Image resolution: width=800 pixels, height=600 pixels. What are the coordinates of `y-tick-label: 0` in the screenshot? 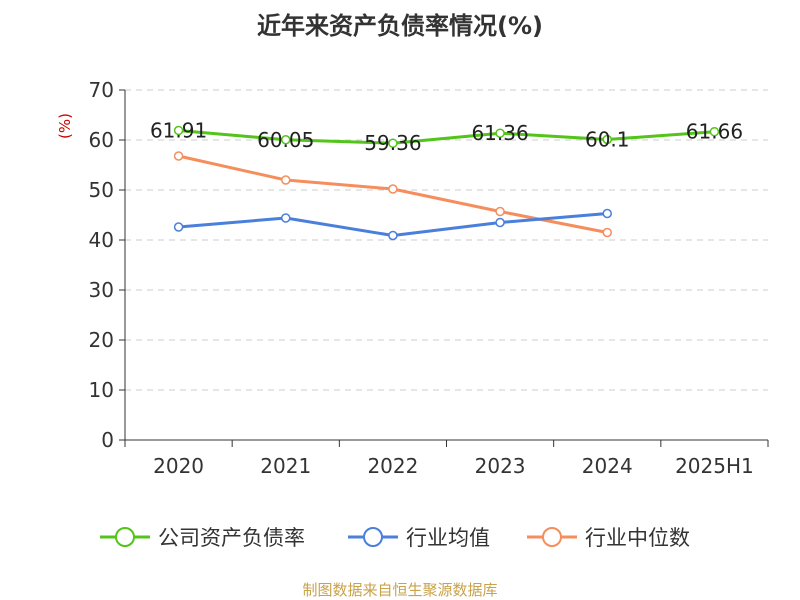 It's located at (107, 440).